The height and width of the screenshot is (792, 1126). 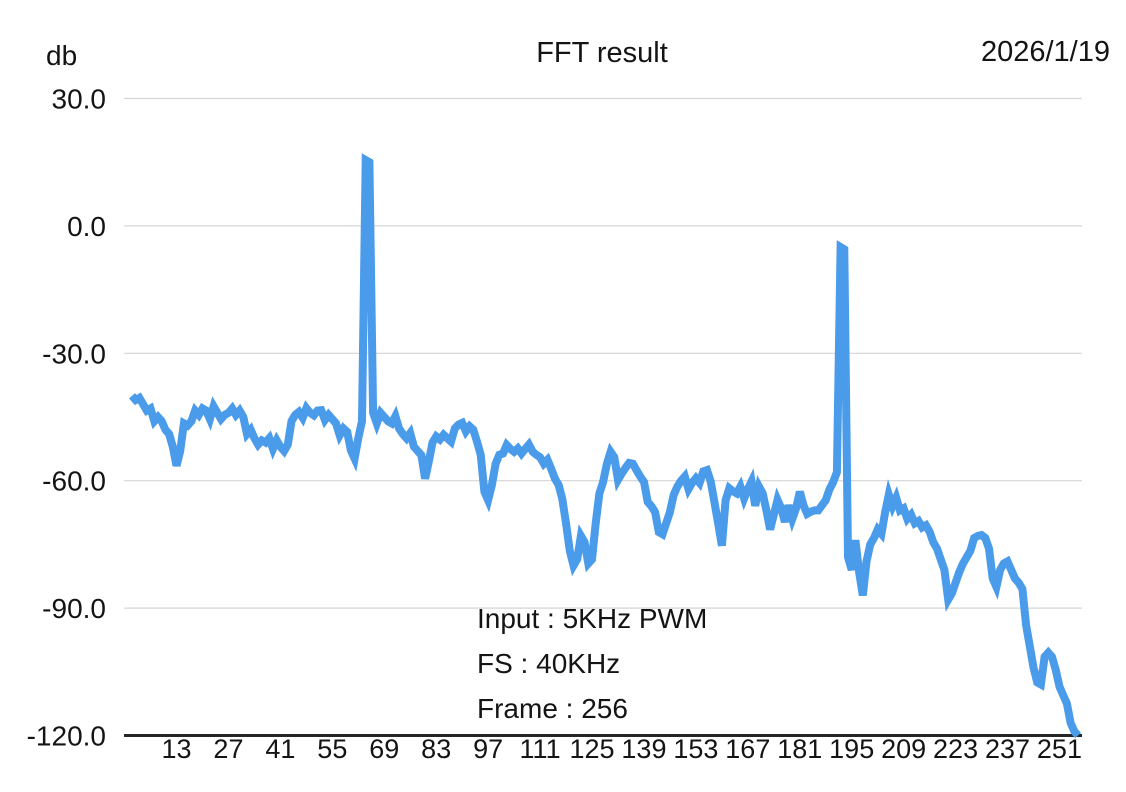 What do you see at coordinates (903, 749) in the screenshot?
I see `x-tick-label: 209` at bounding box center [903, 749].